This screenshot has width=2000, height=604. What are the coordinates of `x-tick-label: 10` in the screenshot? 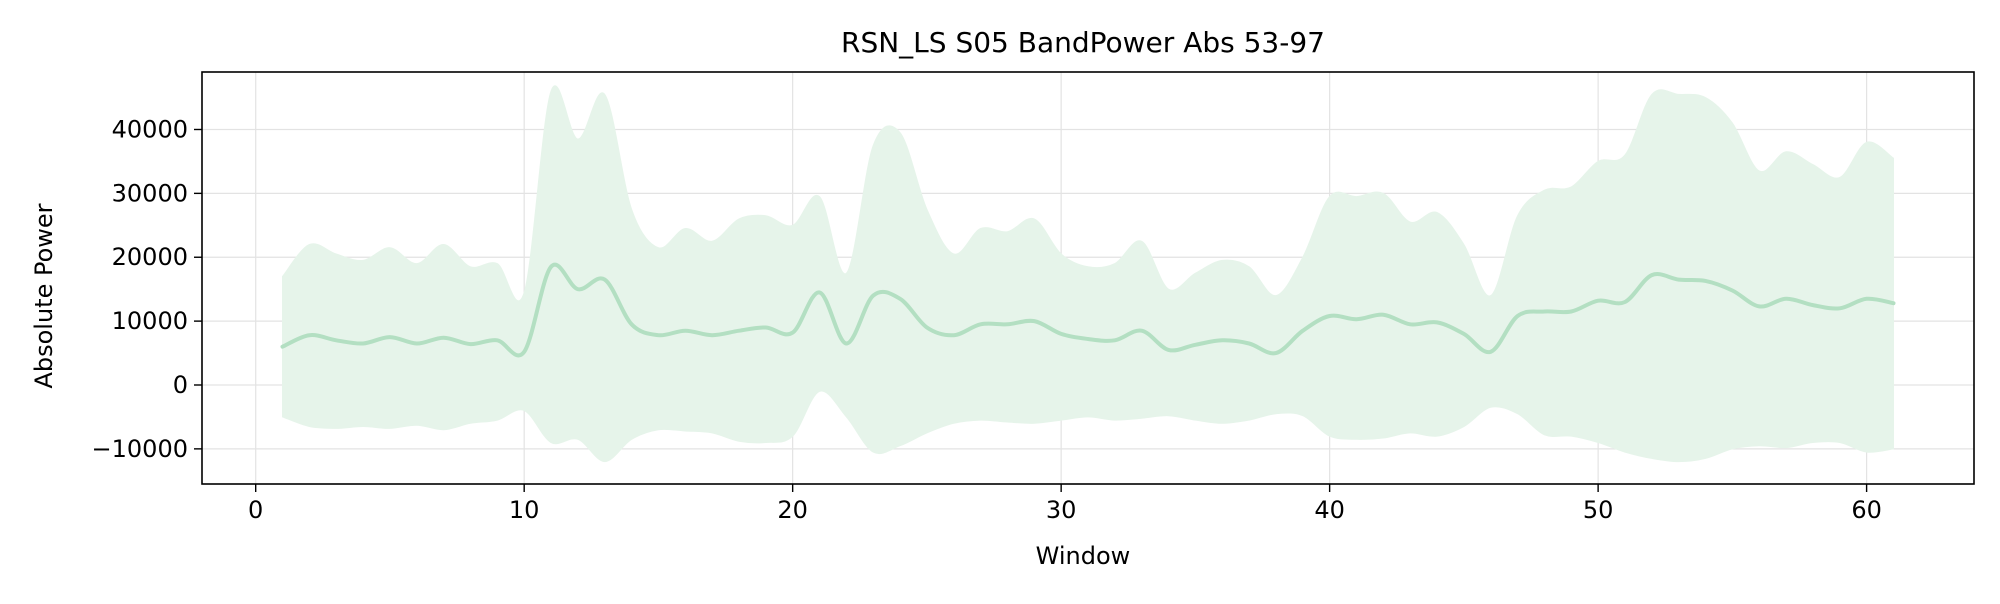 It's located at (524, 510).